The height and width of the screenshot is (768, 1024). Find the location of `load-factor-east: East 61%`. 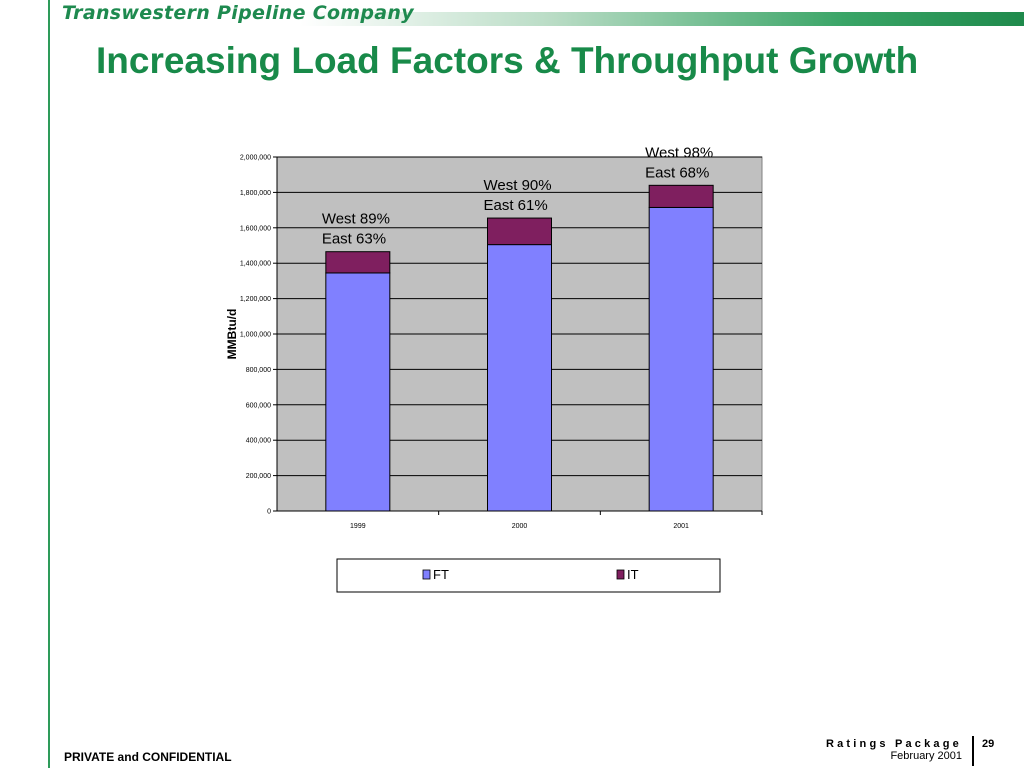

load-factor-east: East 61% is located at coordinates (516, 205).